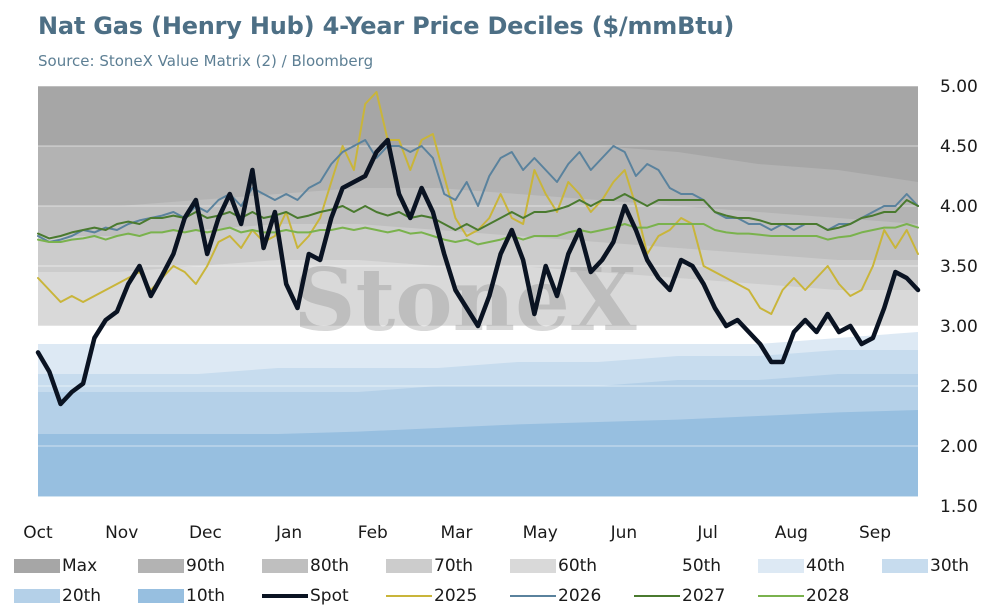 Image resolution: width=997 pixels, height=613 pixels. I want to click on y-tick-label: 3.50, so click(959, 267).